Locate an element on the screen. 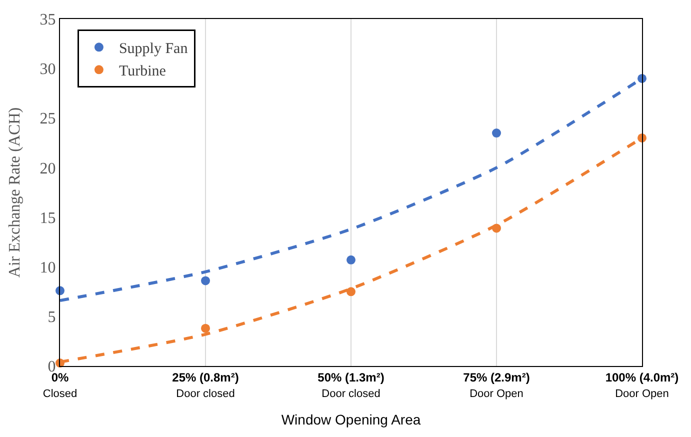  y-tick-label: 30 is located at coordinates (48, 69).